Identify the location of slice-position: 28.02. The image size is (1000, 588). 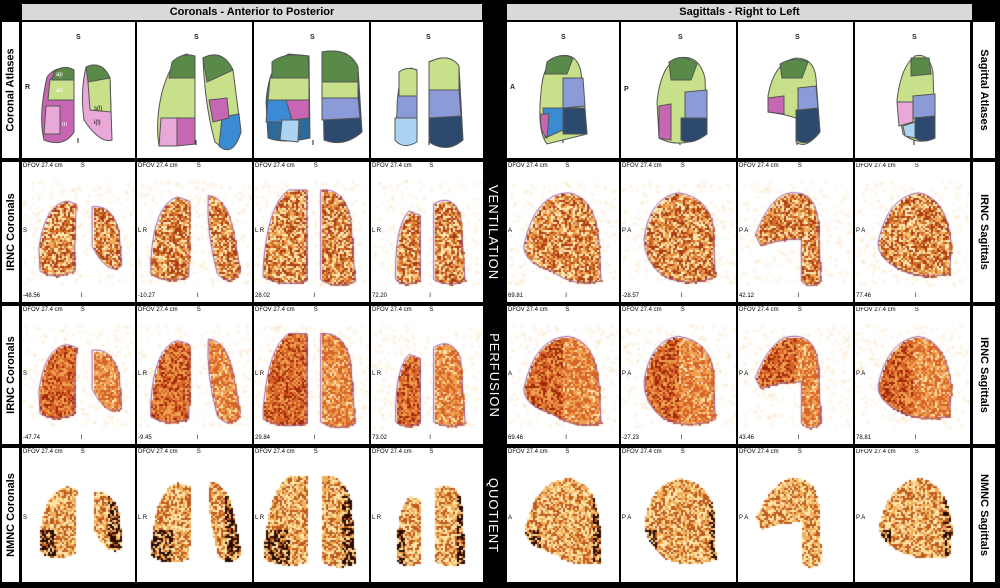
(263, 296).